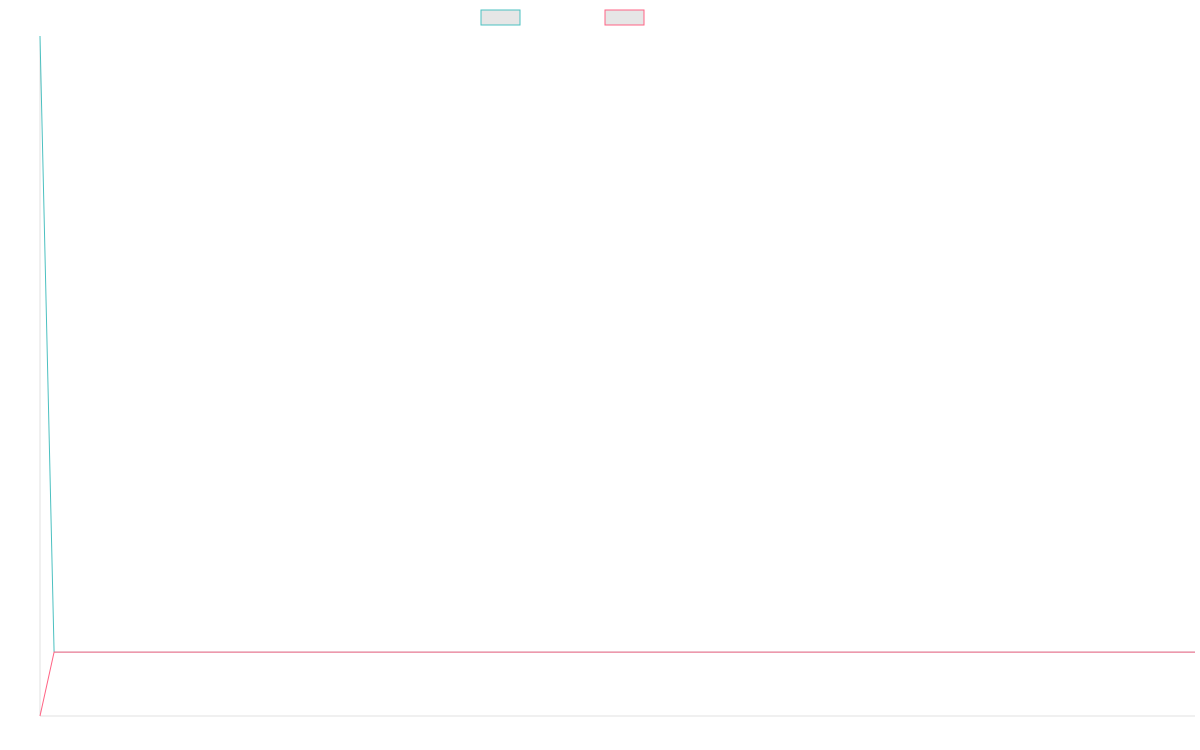 The height and width of the screenshot is (750, 1200). Describe the element at coordinates (617, 684) in the screenshot. I see `series-line` at that location.